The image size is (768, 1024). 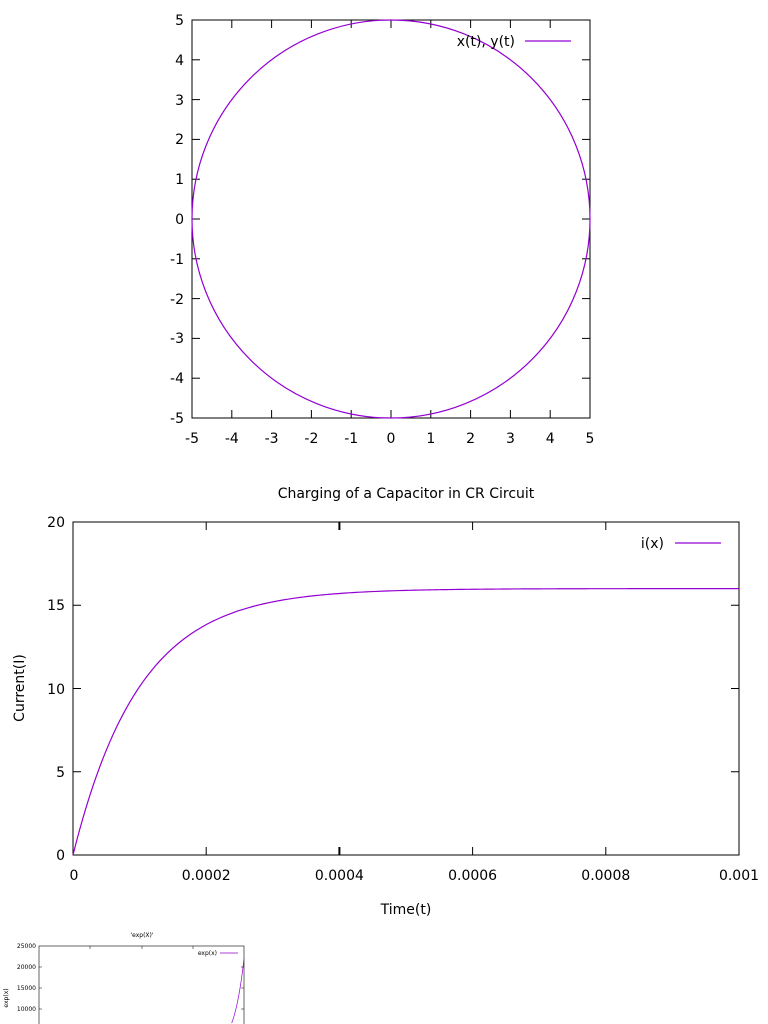 What do you see at coordinates (177, 260) in the screenshot?
I see `y-tick-label: -1` at bounding box center [177, 260].